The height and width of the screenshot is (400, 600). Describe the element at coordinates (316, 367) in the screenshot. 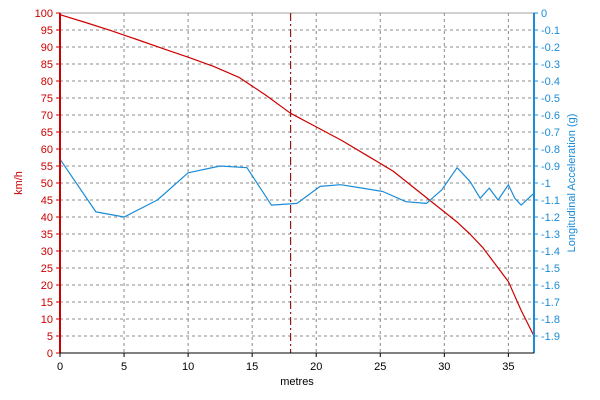

I see `x-tick-label: 20` at that location.